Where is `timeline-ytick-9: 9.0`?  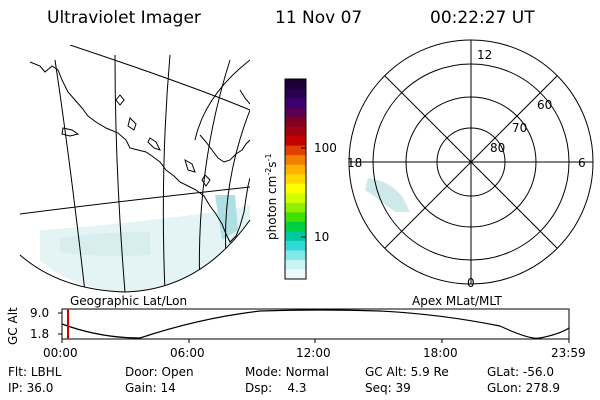 timeline-ytick-9: 9.0 is located at coordinates (40, 313).